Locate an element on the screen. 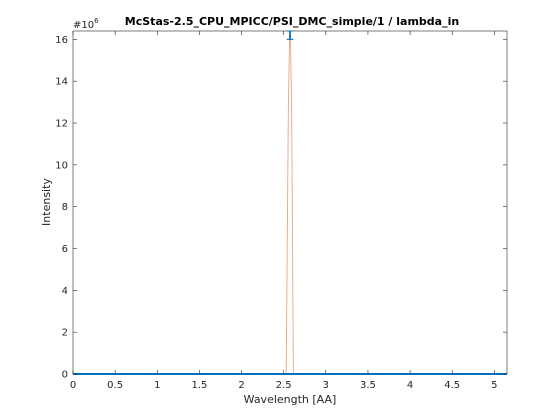 This screenshot has height=420, width=560. y-tick-label: 14 is located at coordinates (61, 82).